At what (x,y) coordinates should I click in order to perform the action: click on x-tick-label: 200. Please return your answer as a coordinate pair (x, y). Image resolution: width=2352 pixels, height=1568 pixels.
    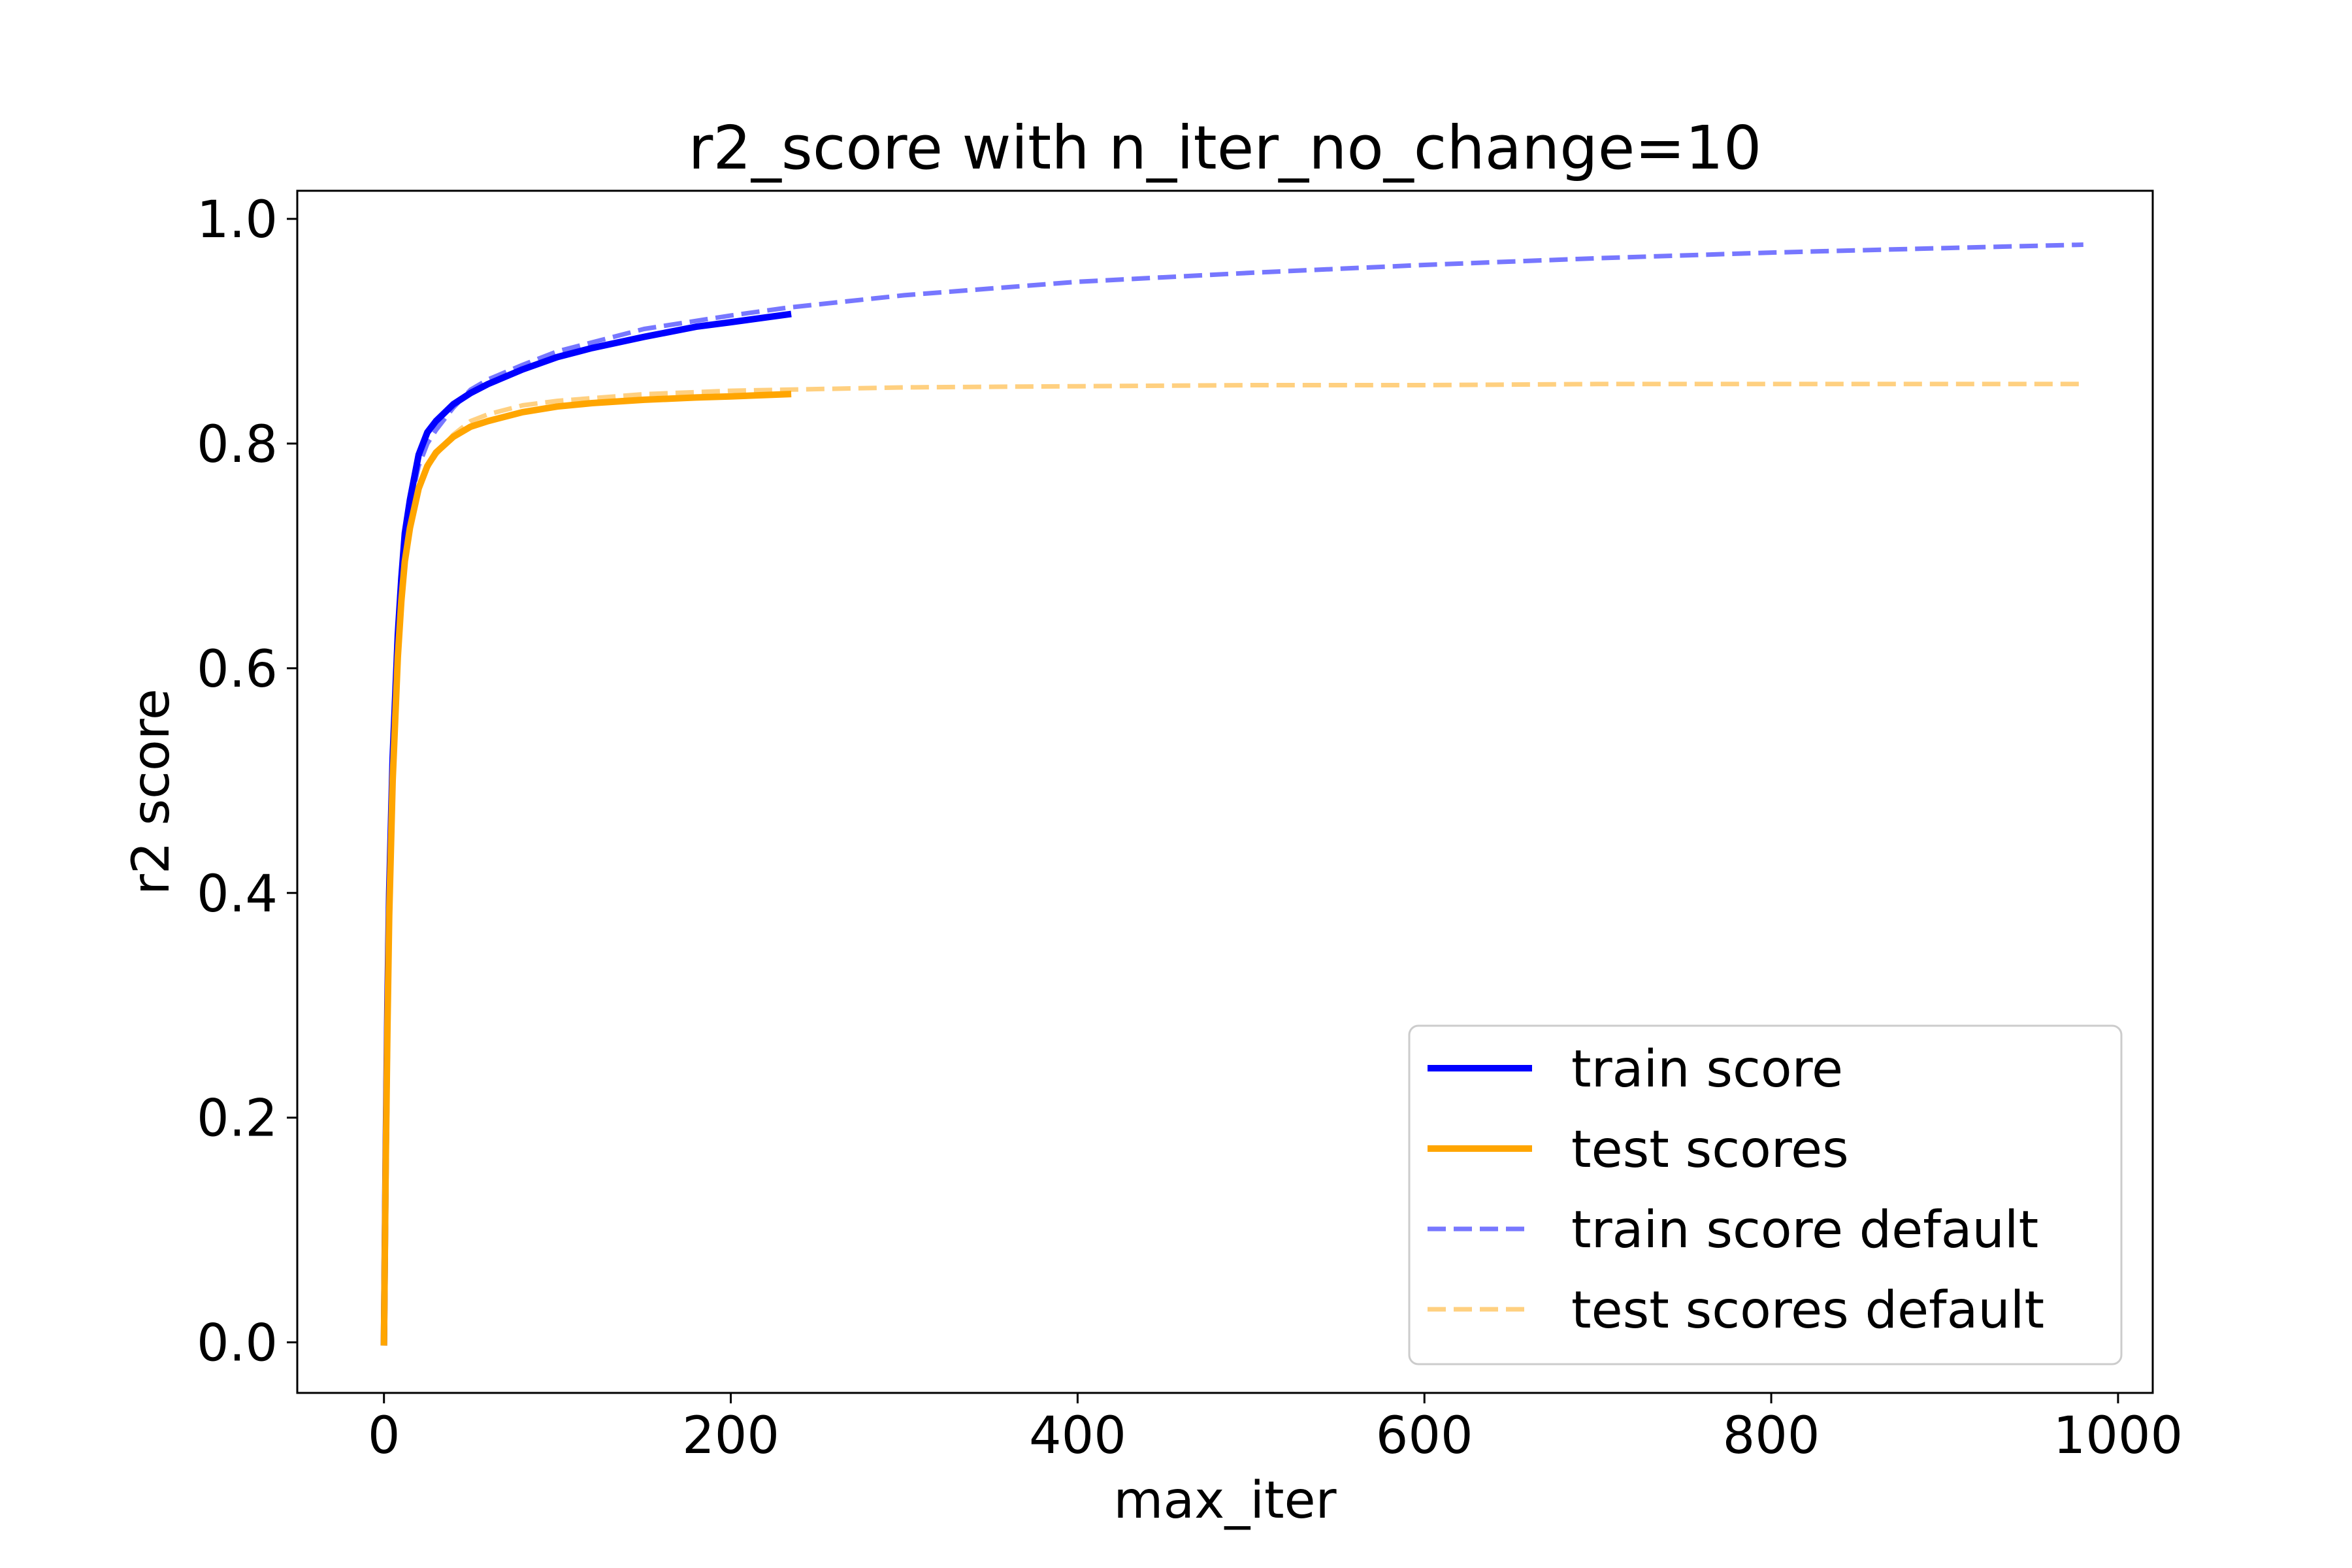
    Looking at the image, I should click on (730, 1436).